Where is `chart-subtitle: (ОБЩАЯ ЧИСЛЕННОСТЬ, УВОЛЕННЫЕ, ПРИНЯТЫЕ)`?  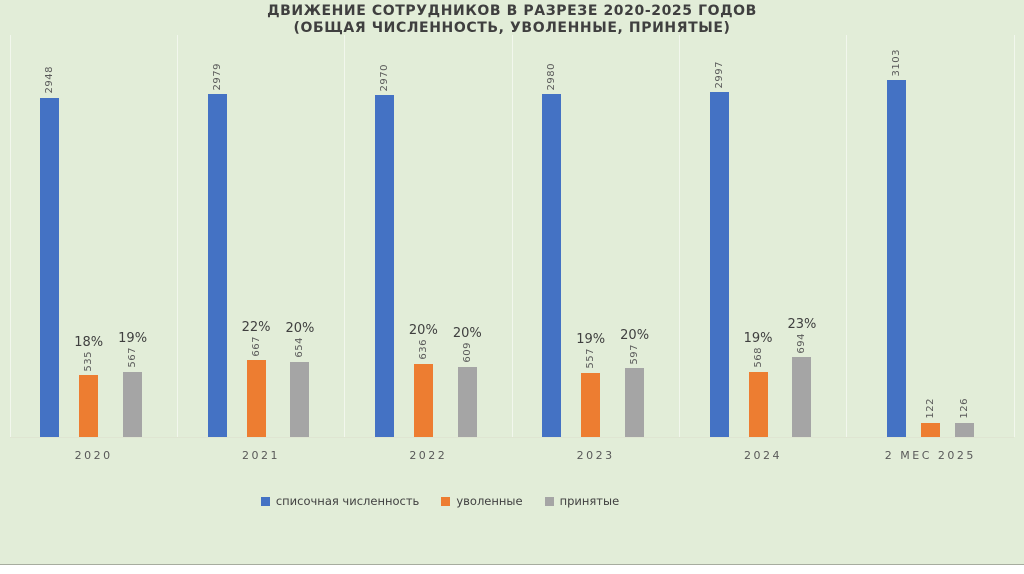
chart-subtitle: (ОБЩАЯ ЧИСЛЕННОСТЬ, УВОЛЕННЫЕ, ПРИНЯТЫЕ) is located at coordinates (512, 28).